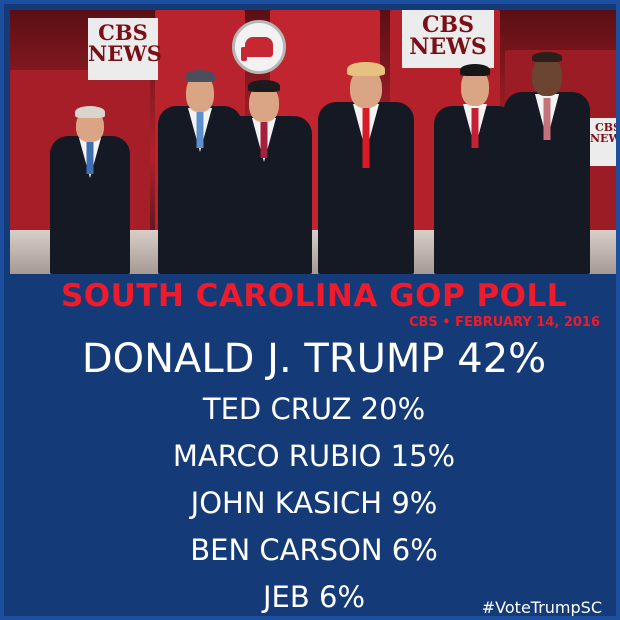  I want to click on campaign-hashtag: #VoteTrumpSC, so click(541, 607).